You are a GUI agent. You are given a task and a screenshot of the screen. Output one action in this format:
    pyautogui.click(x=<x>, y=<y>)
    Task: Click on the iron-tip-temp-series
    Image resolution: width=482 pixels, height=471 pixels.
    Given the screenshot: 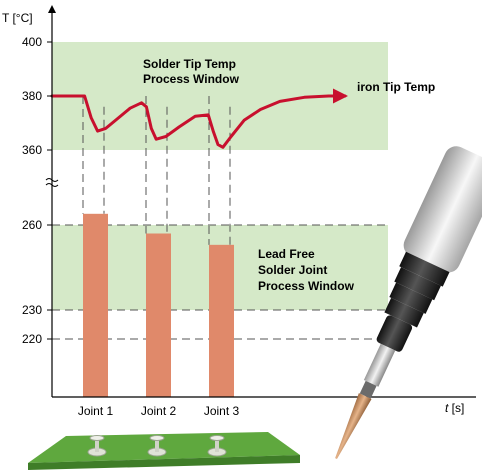 What is the action you would take?
    pyautogui.click(x=199, y=118)
    